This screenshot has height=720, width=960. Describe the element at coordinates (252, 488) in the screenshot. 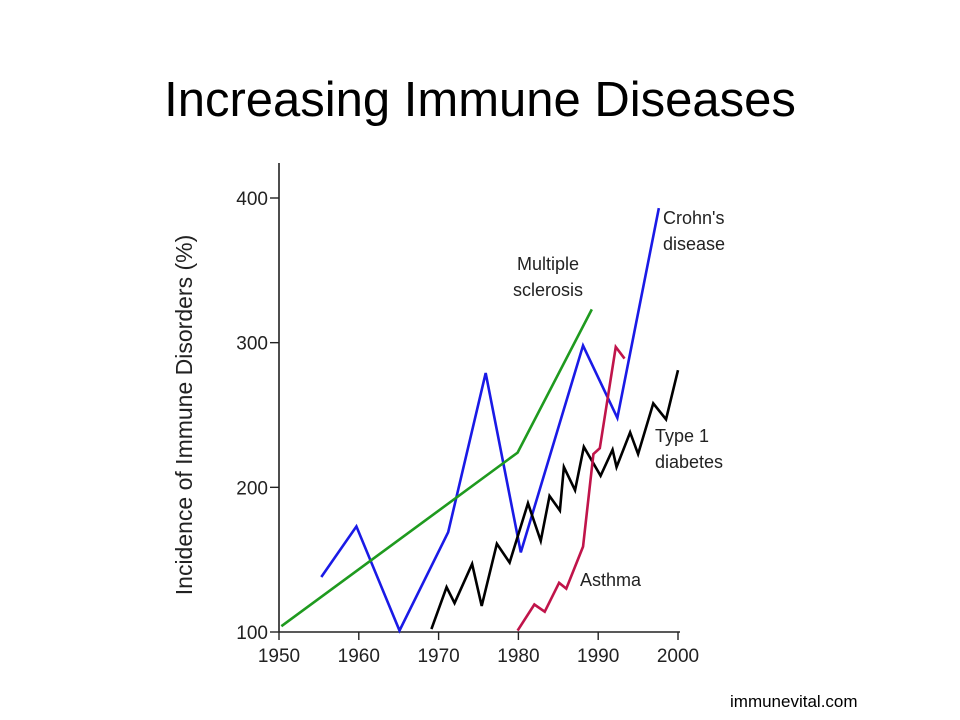

I see `y-tick-label: 200` at that location.